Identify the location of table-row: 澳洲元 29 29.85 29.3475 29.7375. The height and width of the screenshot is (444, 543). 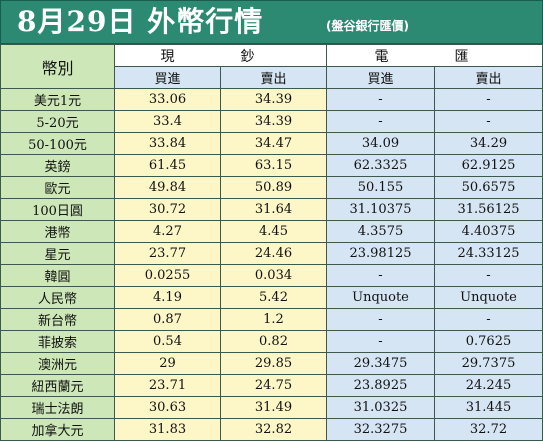
(271, 363).